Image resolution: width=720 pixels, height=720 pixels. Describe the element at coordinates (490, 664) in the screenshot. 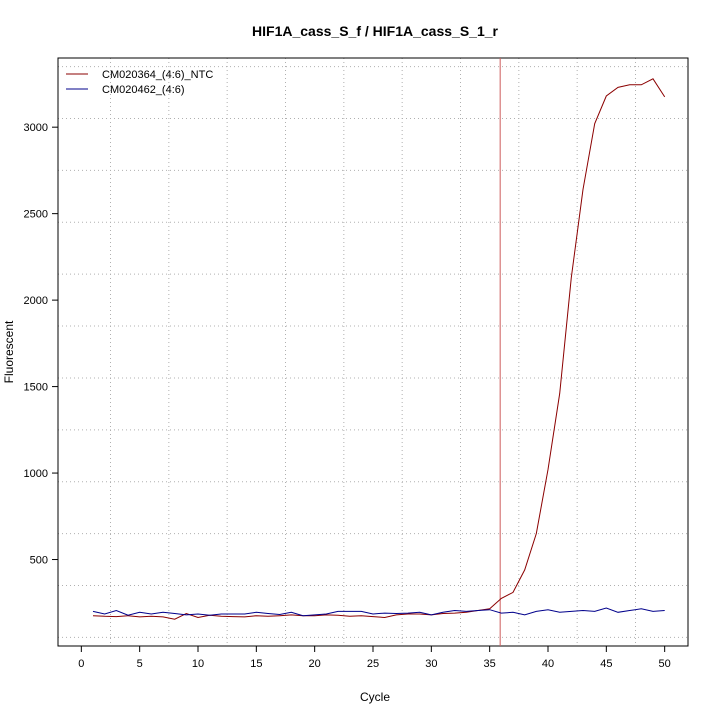

I see `x-tick-label: 35` at that location.